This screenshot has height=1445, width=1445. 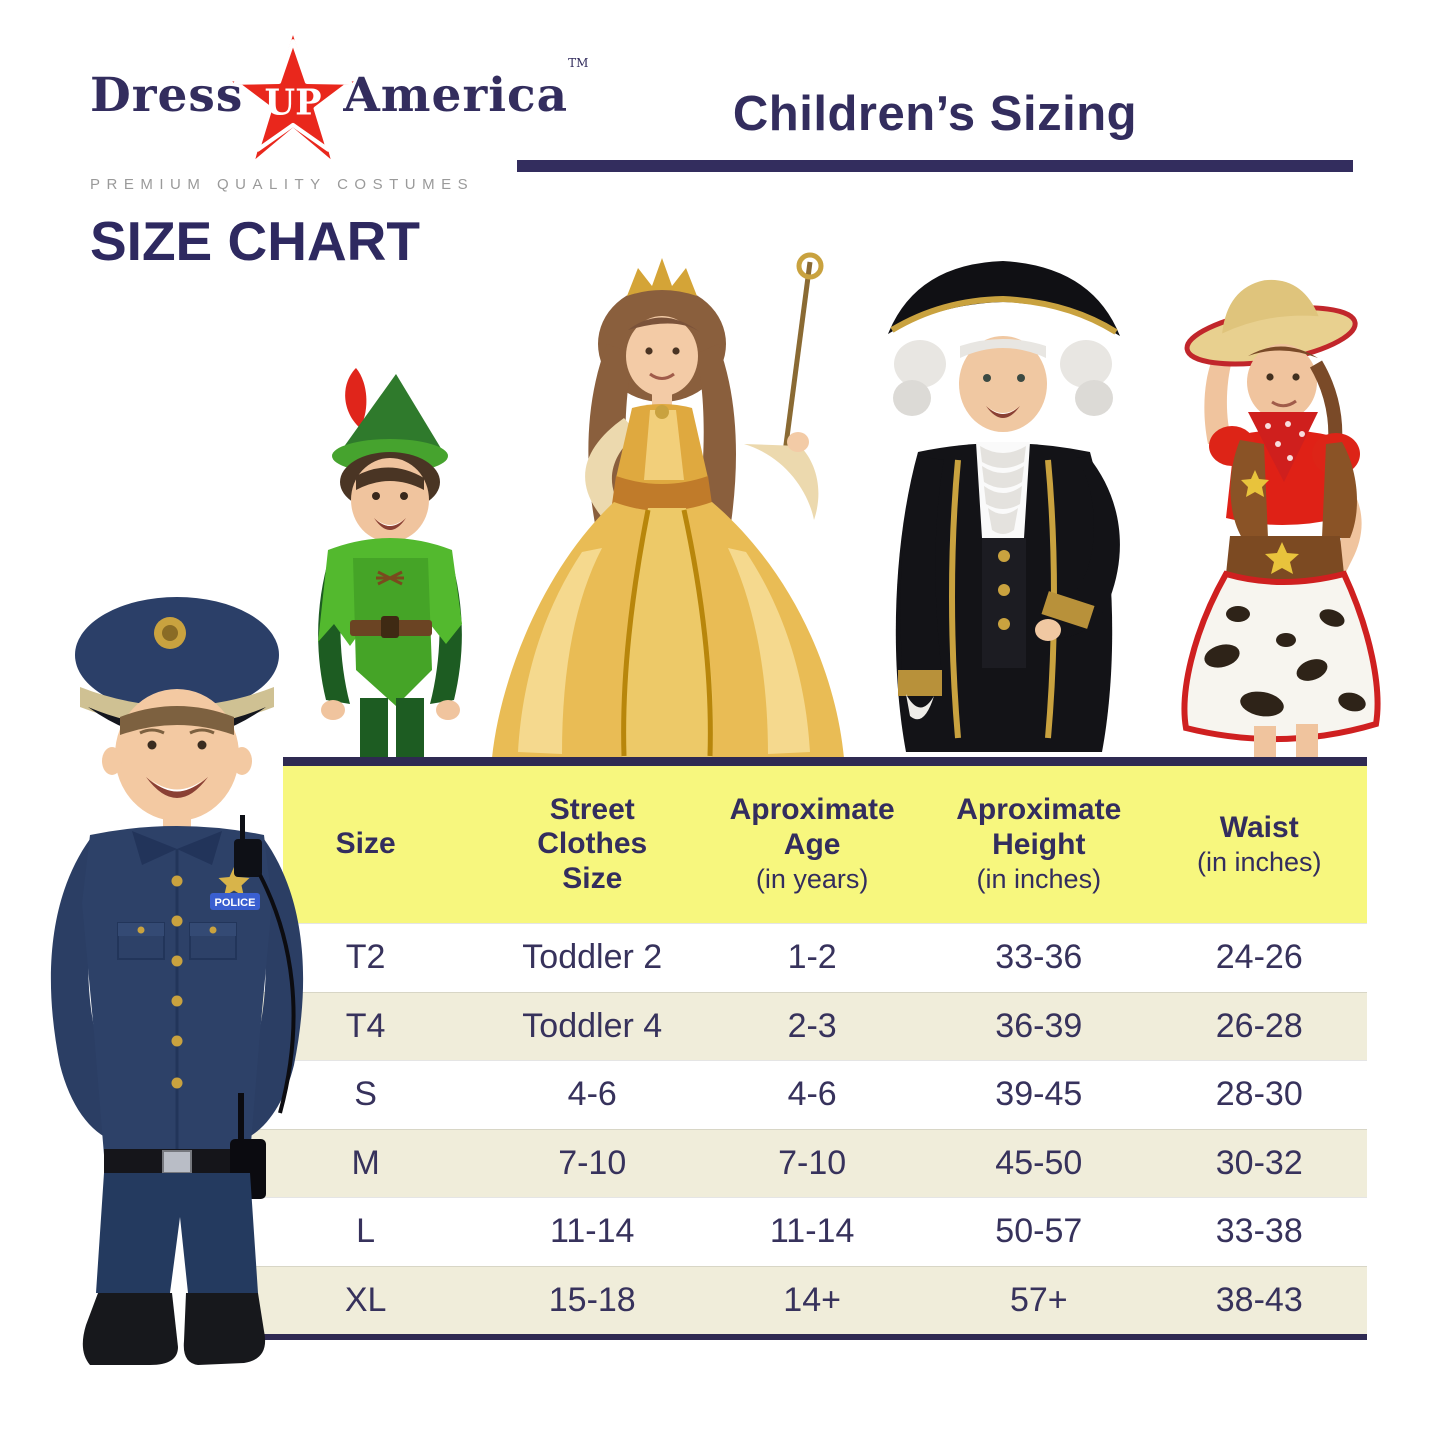 What do you see at coordinates (1259, 957) in the screenshot?
I see `table-cell: 24-26` at bounding box center [1259, 957].